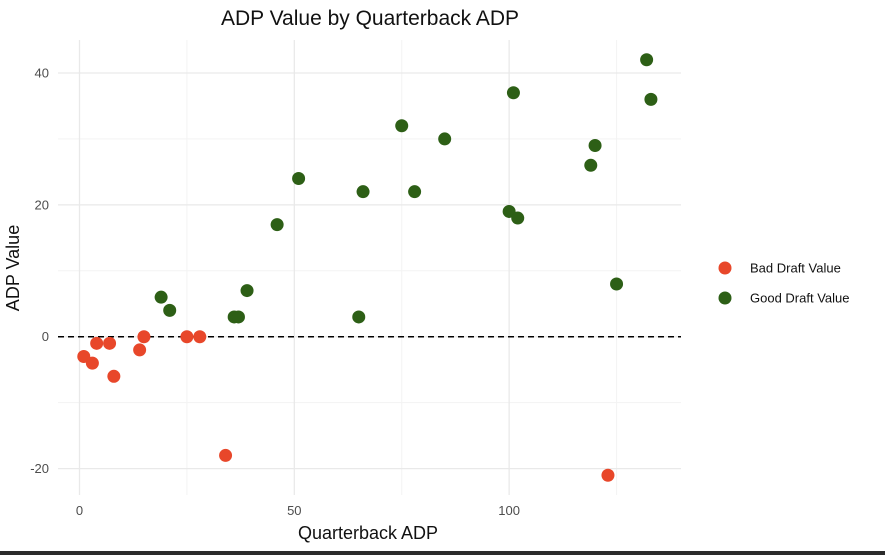  What do you see at coordinates (799, 298) in the screenshot?
I see `legend-label: Good Draft Value` at bounding box center [799, 298].